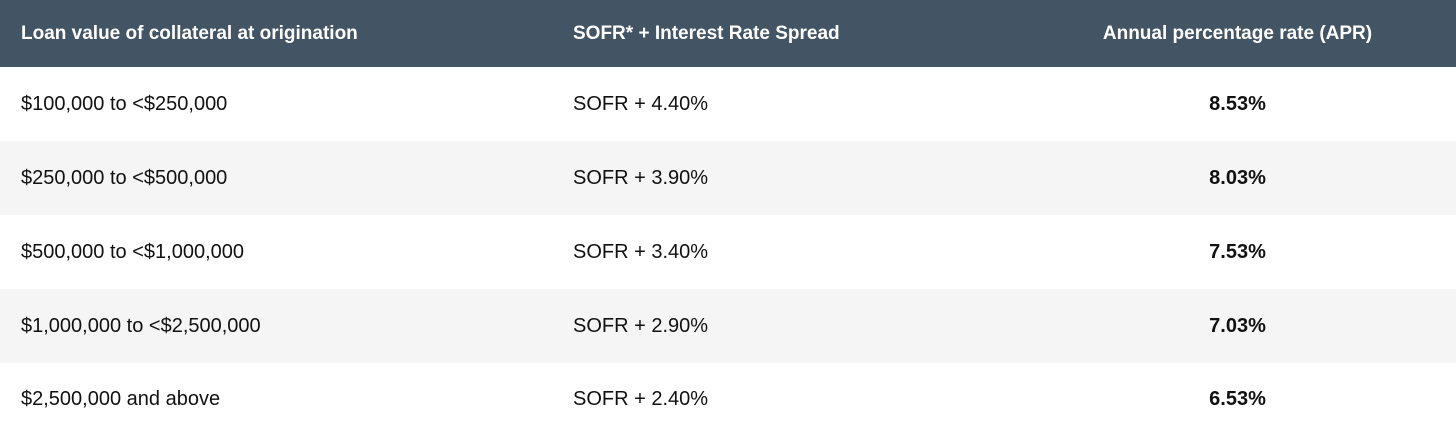  I want to click on apr-cell: 8.03%, so click(1237, 177).